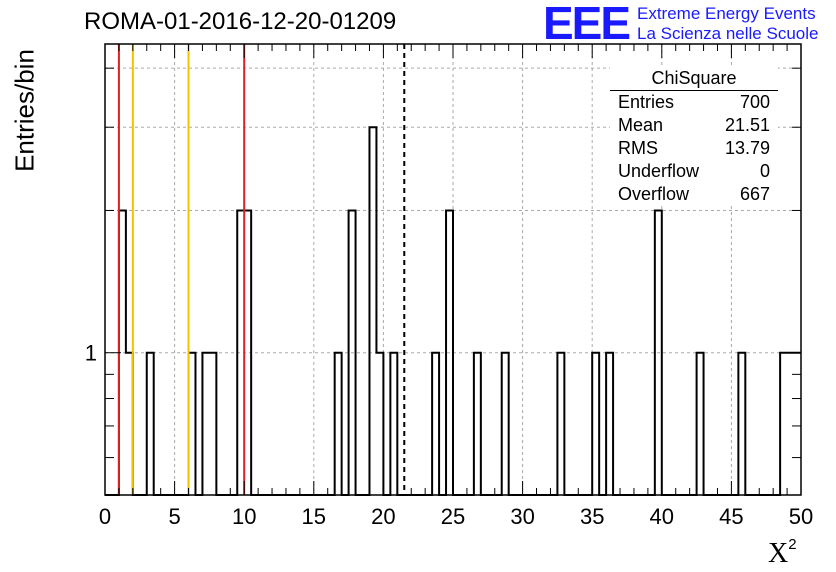  I want to click on x-axis-label: X2, so click(782, 553).